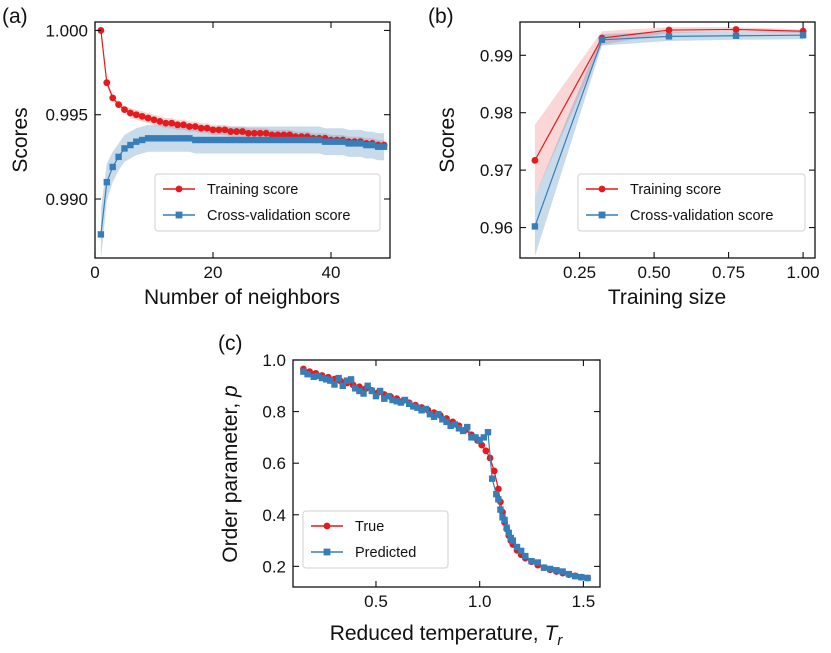 This screenshot has width=831, height=653. What do you see at coordinates (369, 527) in the screenshot?
I see `legend-label: True` at bounding box center [369, 527].